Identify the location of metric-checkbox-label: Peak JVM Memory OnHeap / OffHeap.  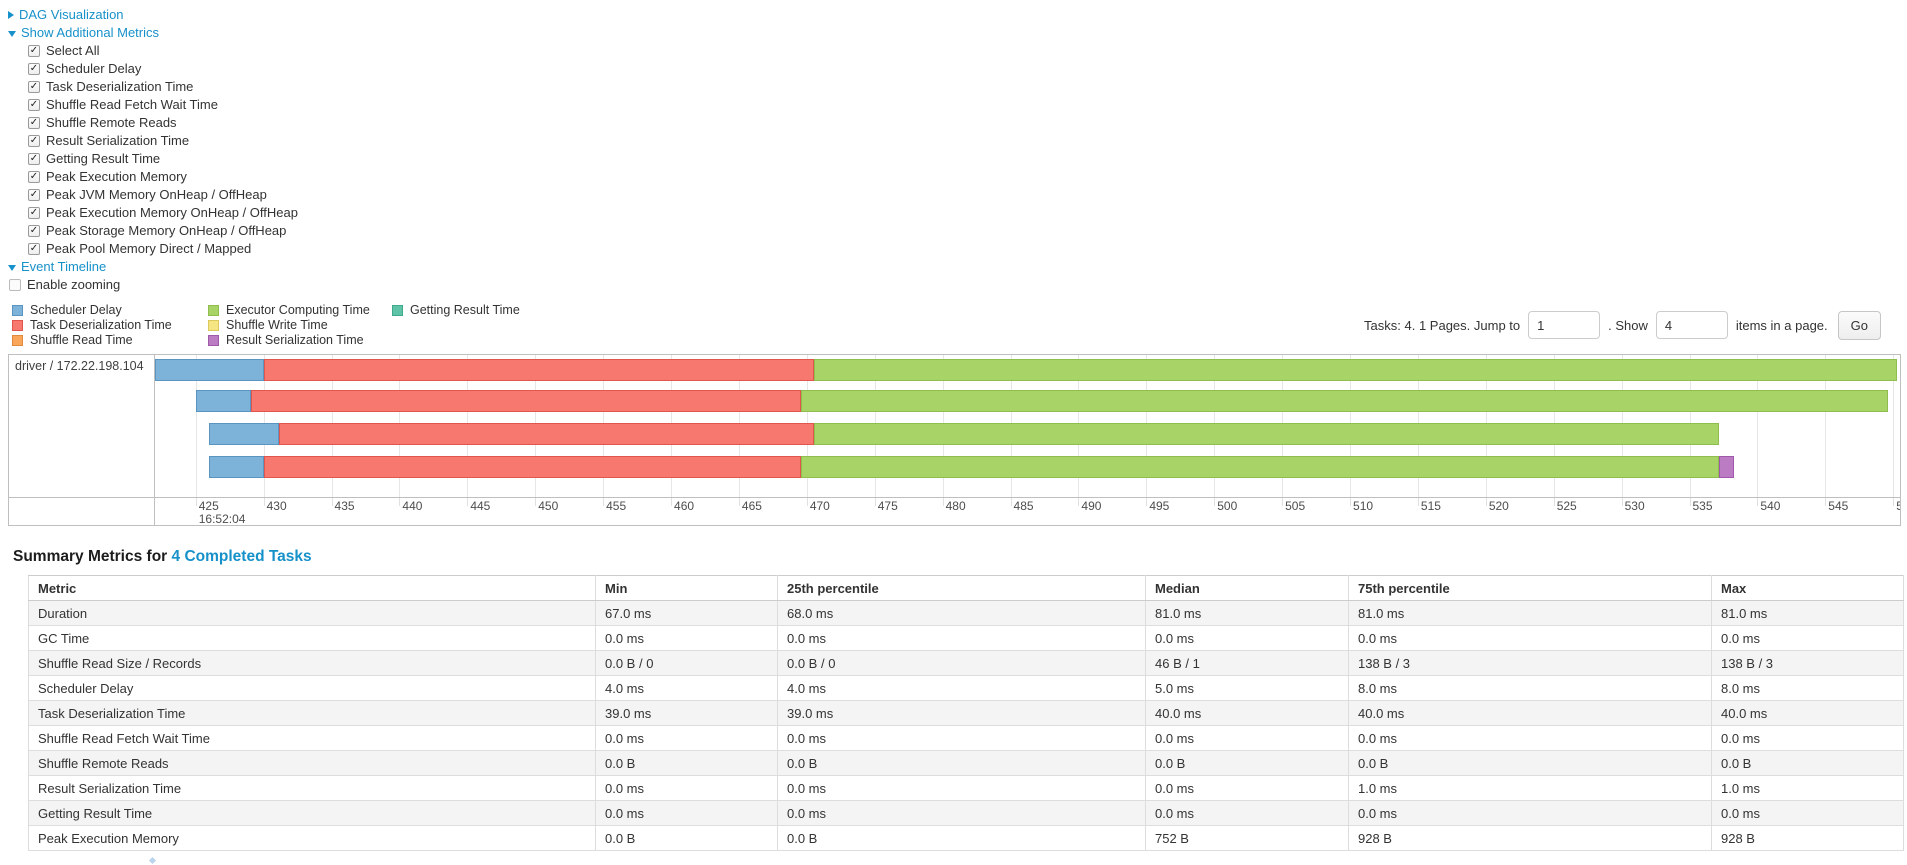
(156, 194).